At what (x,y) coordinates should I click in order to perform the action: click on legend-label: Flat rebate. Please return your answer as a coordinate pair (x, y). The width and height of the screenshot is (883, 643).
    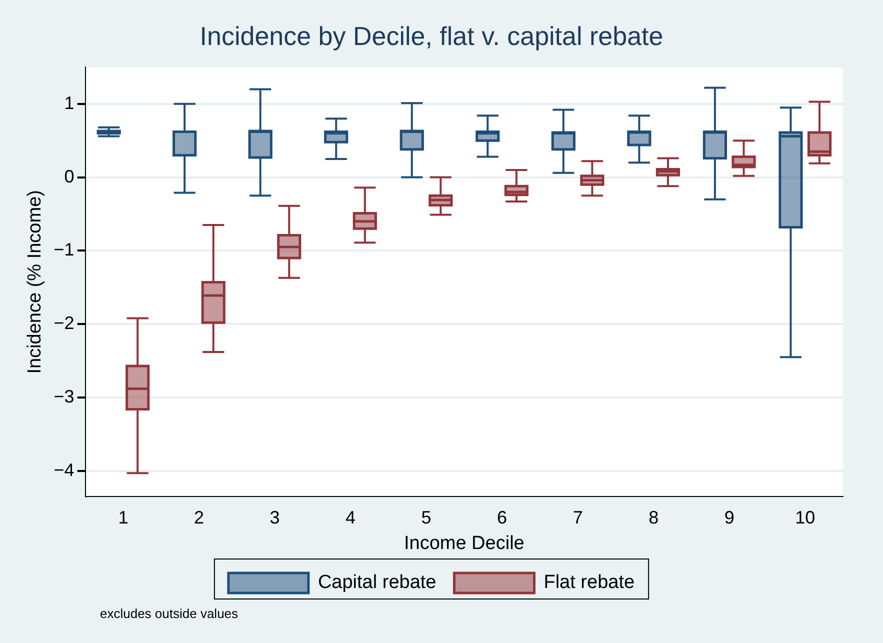
    Looking at the image, I should click on (589, 583).